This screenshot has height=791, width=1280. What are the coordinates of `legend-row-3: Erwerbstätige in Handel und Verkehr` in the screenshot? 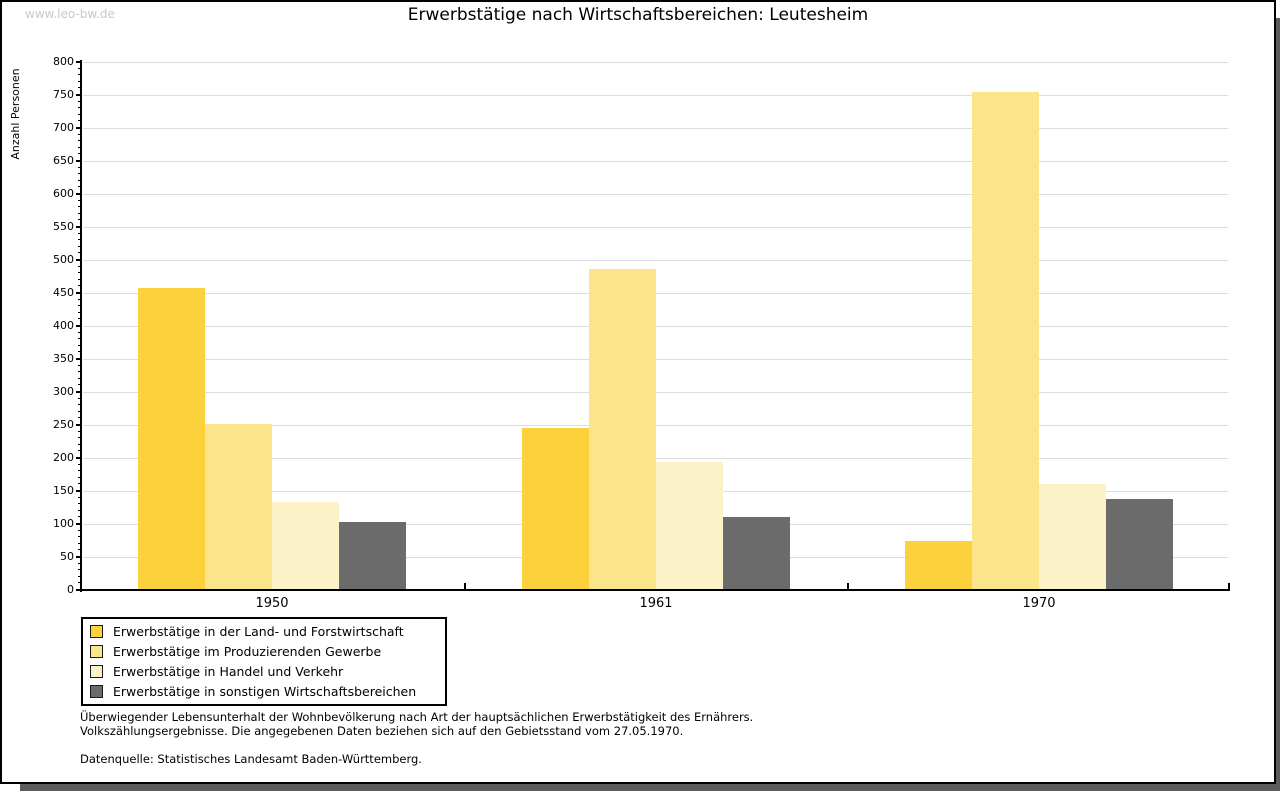 It's located at (264, 671).